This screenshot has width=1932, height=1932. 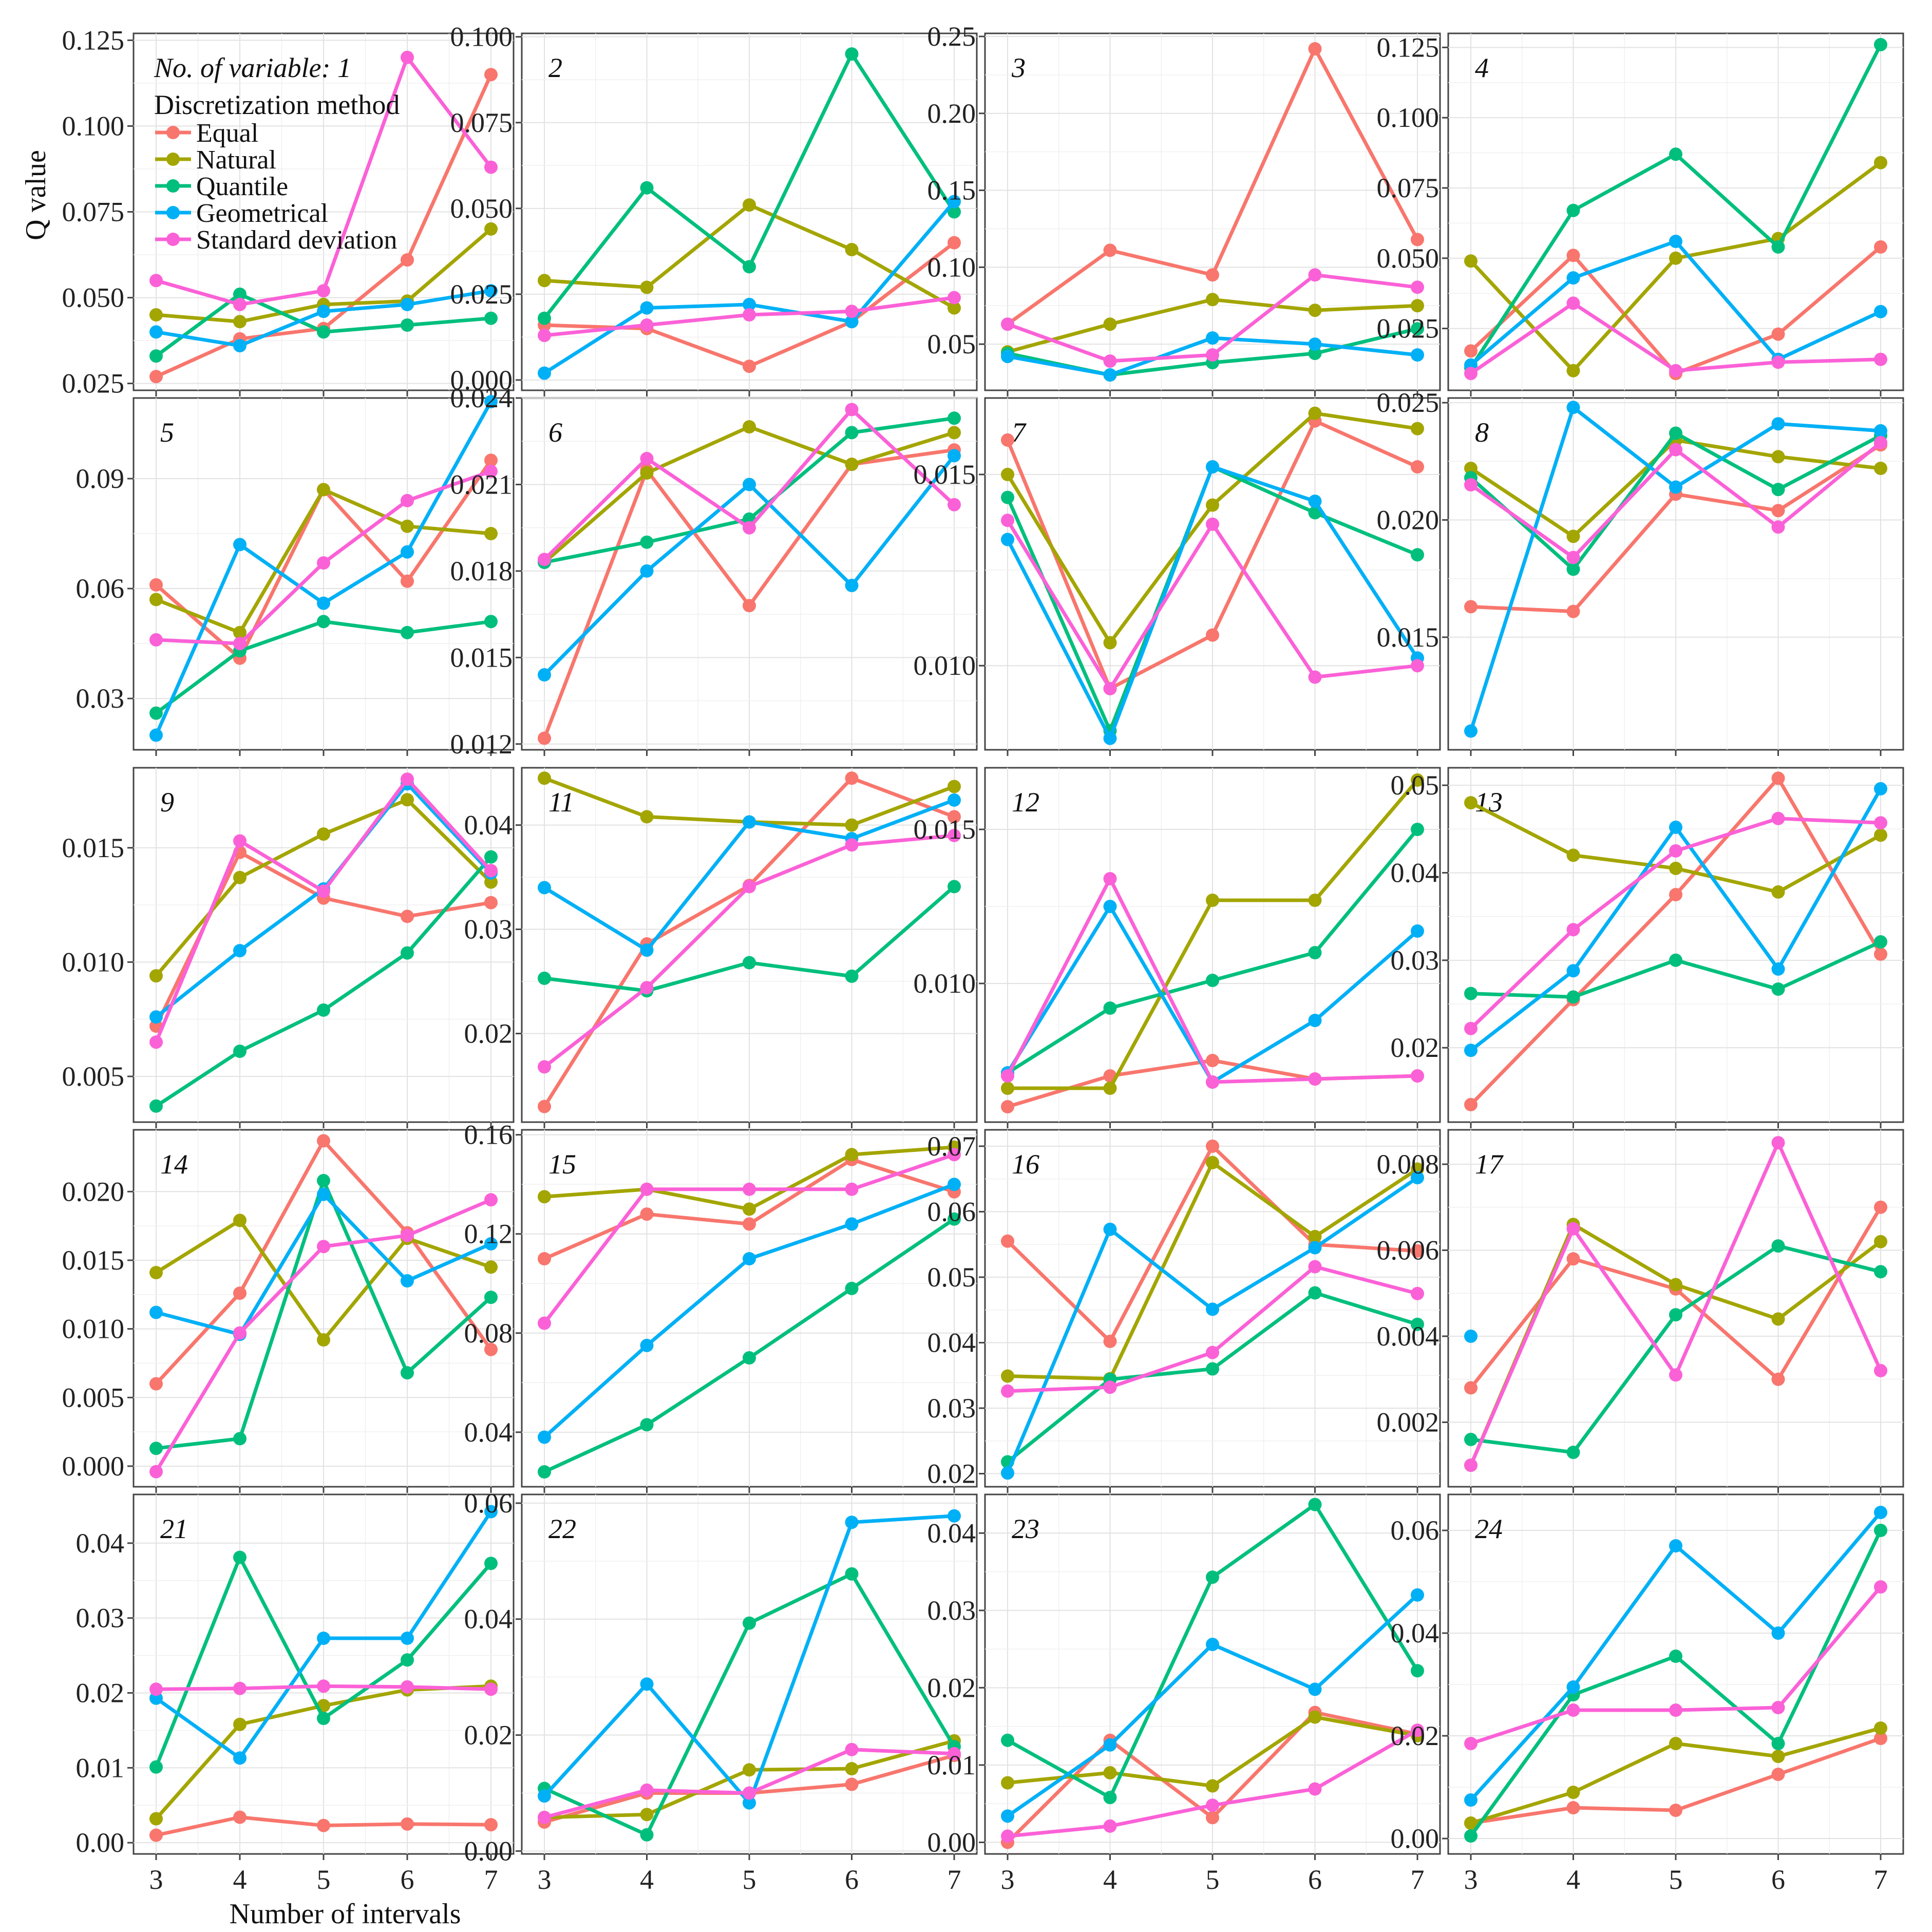 I want to click on y-tick-label: 0.010, so click(x=94, y=1329).